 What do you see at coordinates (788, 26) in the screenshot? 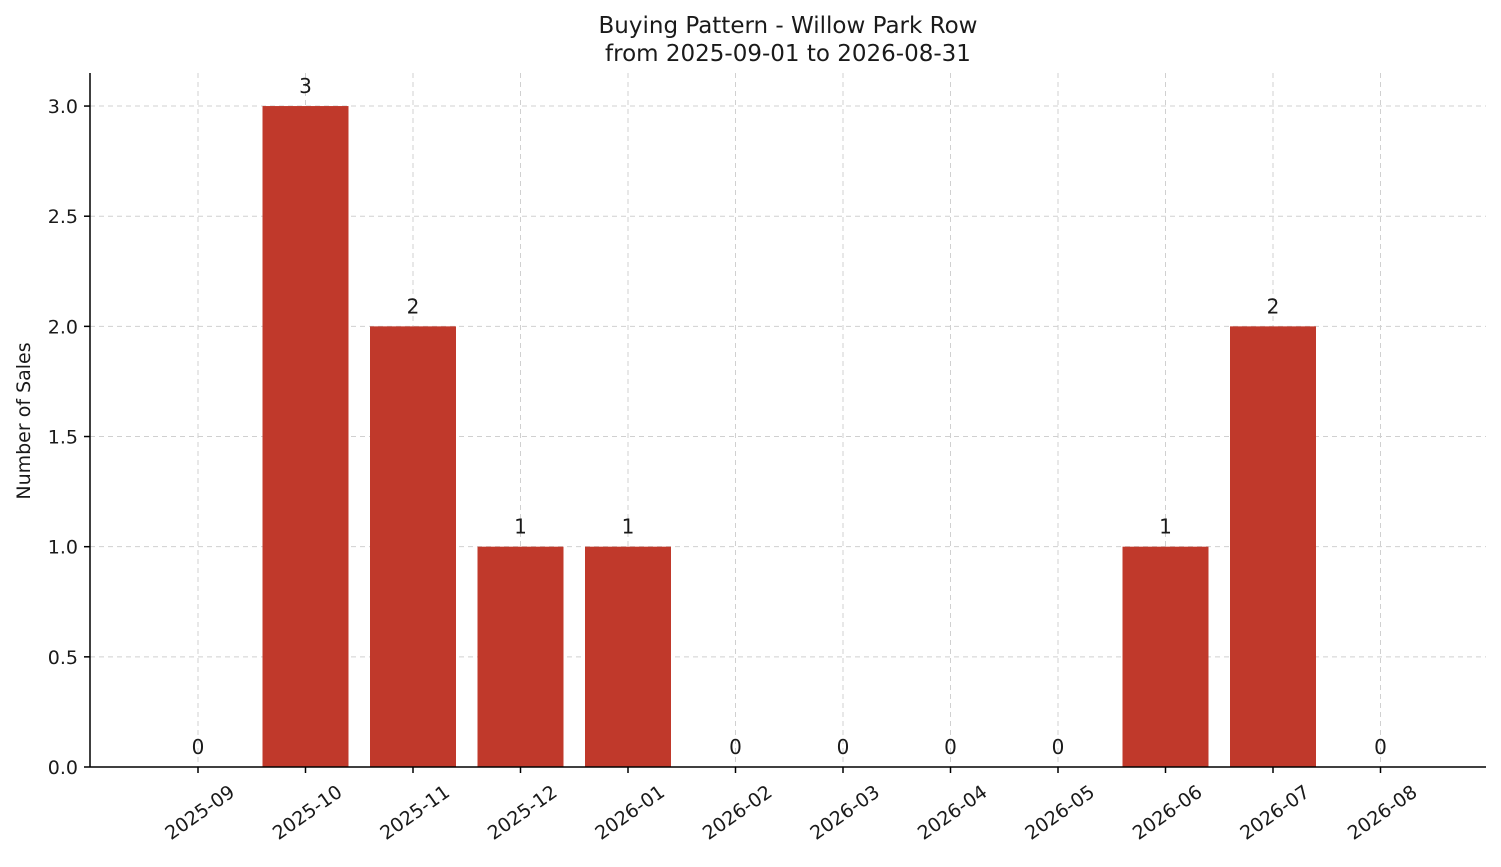
I see `chart-title: Buying Pattern - Willow Park Row` at bounding box center [788, 26].